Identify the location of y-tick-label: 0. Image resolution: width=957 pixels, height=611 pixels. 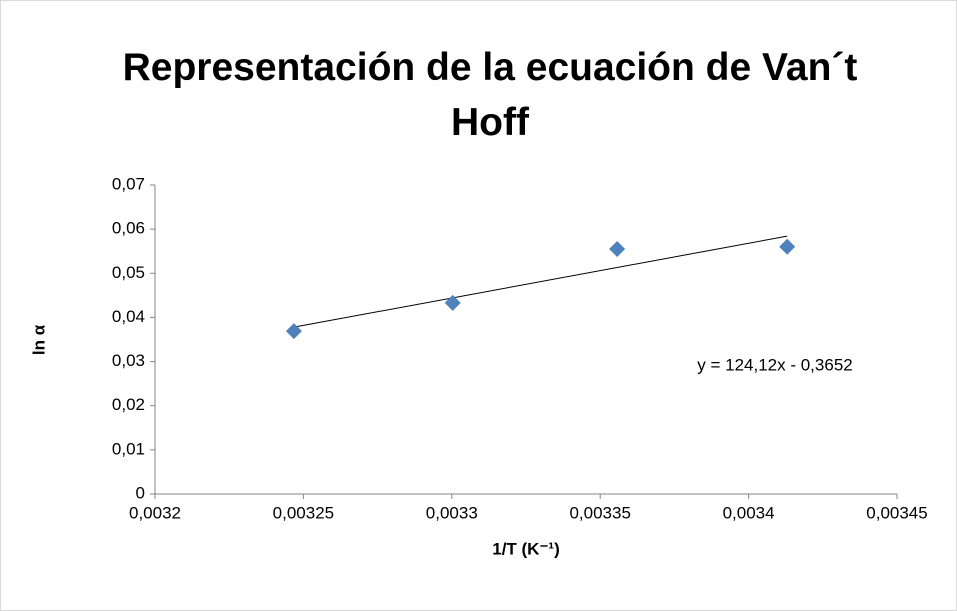
(140, 492).